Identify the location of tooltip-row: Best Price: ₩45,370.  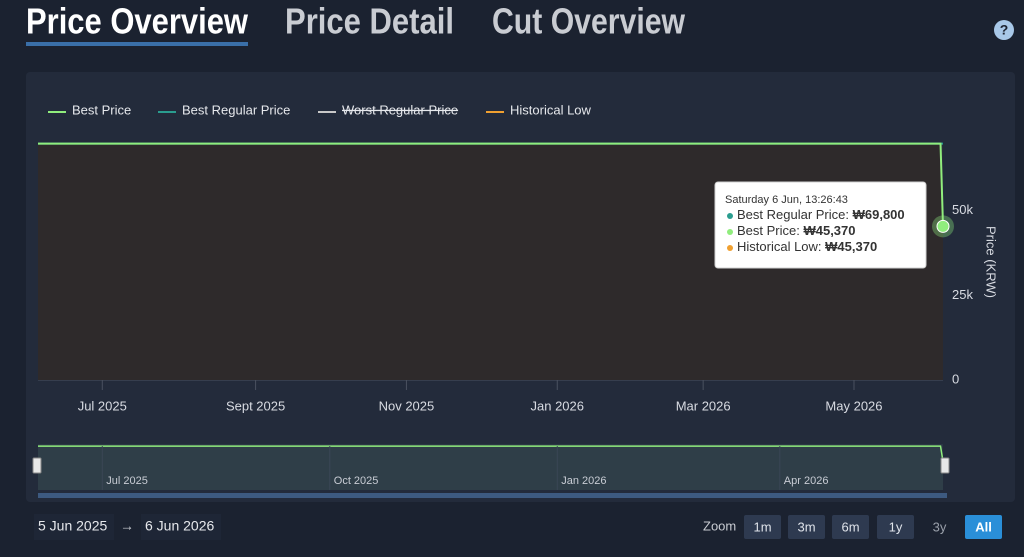
(796, 230).